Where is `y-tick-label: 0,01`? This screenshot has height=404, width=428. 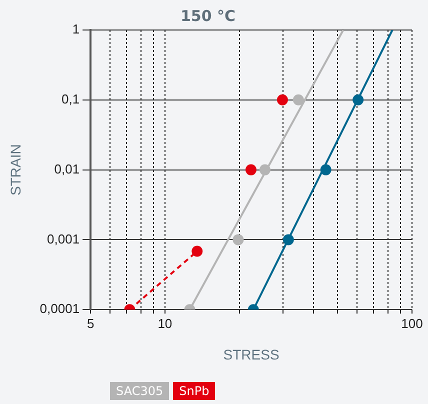 y-tick-label: 0,01 is located at coordinates (67, 168).